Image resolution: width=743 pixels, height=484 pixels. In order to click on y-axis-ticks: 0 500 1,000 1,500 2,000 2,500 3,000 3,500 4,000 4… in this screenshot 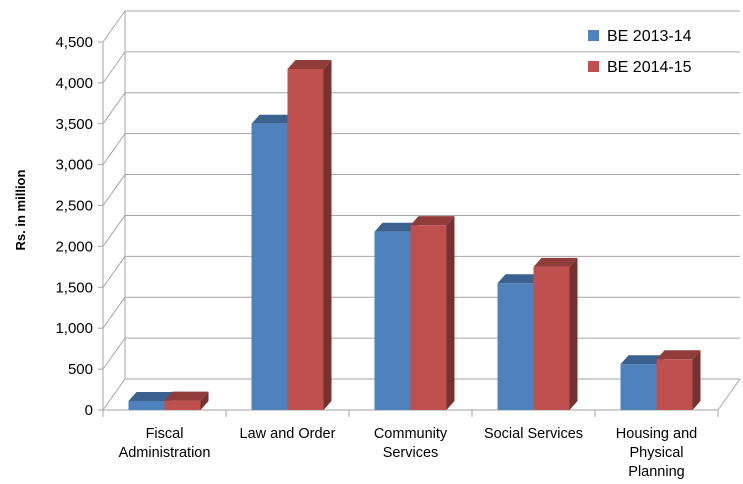, I will do `click(74, 226)`.